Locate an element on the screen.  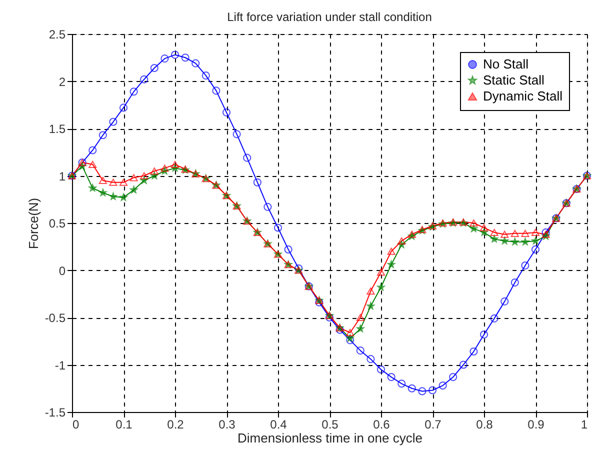
y-tick-label: 2.5 is located at coordinates (57, 35).